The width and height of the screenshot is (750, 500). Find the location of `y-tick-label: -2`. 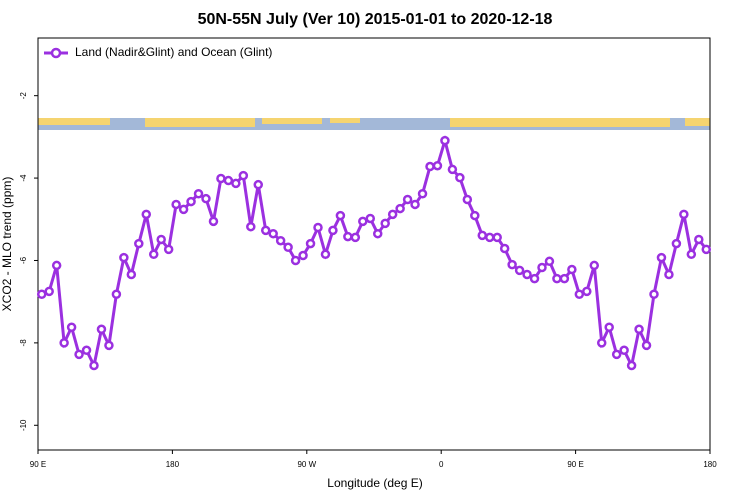

y-tick-label: -2 is located at coordinates (23, 96).